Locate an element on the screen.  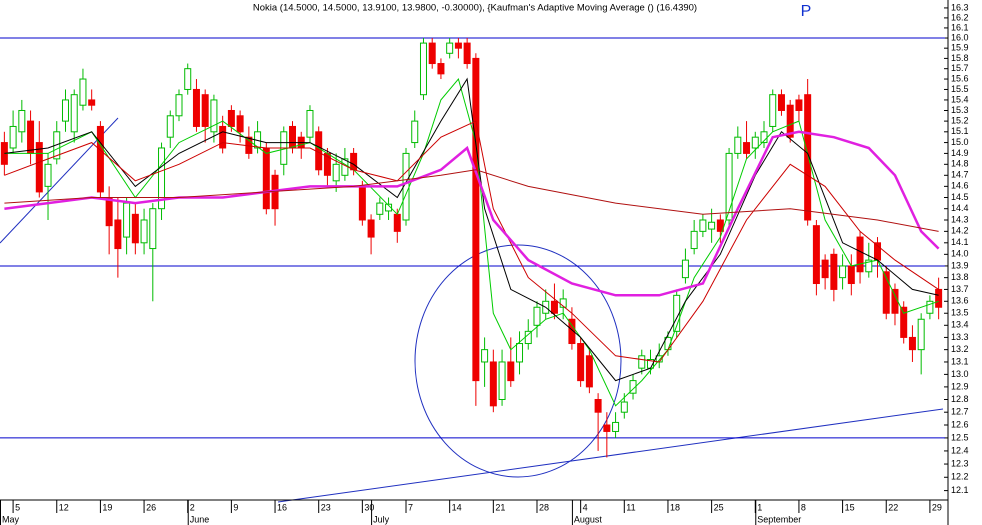
y-tick-label: 13.7 is located at coordinates (960, 289).